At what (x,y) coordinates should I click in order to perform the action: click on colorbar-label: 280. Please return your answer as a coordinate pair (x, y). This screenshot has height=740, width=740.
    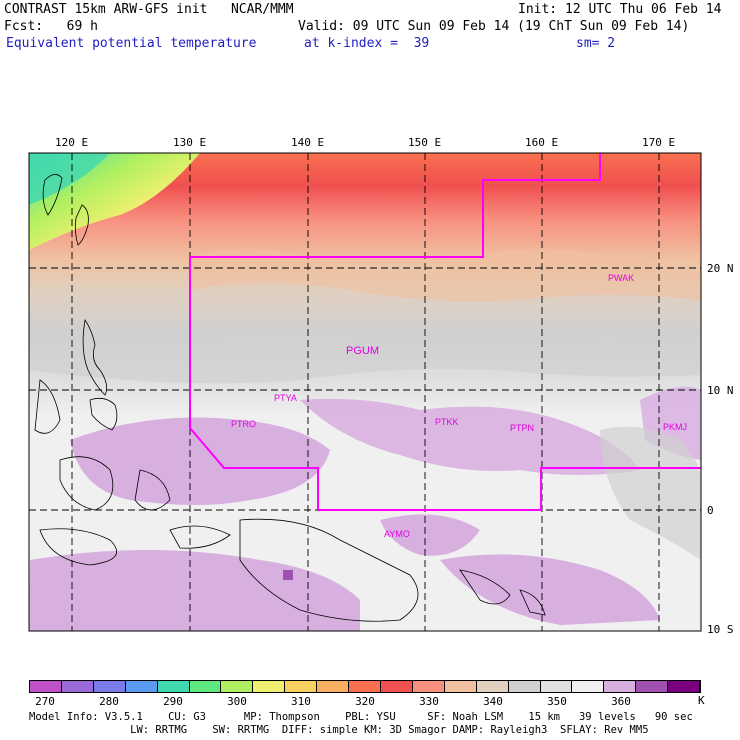
    Looking at the image, I should click on (109, 701).